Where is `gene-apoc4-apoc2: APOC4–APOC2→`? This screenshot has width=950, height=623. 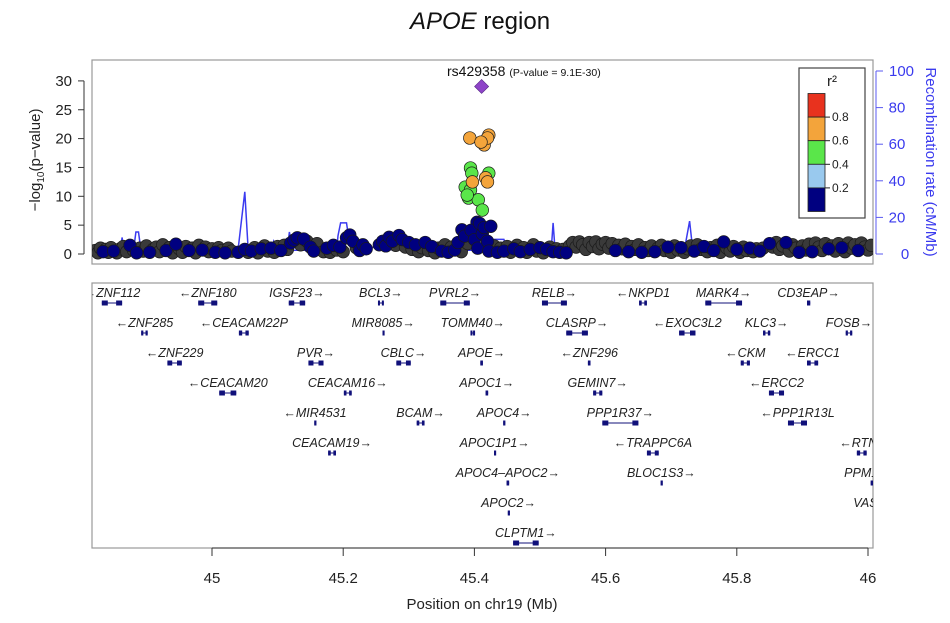 gene-apoc4-apoc2: APOC4–APOC2→ is located at coordinates (507, 476).